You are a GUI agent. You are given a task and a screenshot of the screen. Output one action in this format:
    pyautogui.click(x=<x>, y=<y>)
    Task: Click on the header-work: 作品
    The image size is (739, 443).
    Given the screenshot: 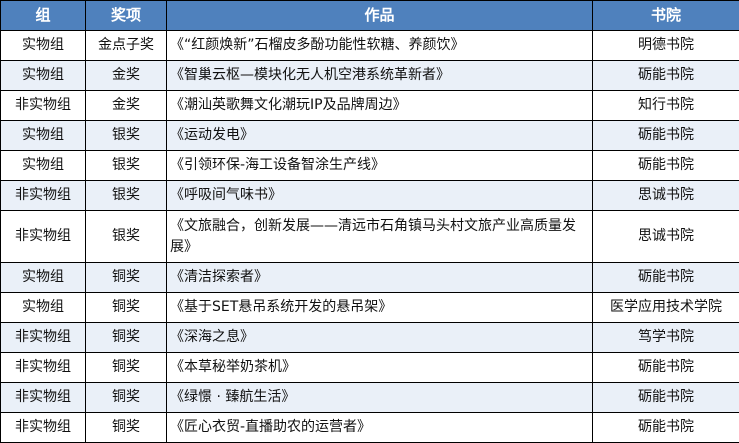 What is the action you would take?
    pyautogui.click(x=379, y=15)
    